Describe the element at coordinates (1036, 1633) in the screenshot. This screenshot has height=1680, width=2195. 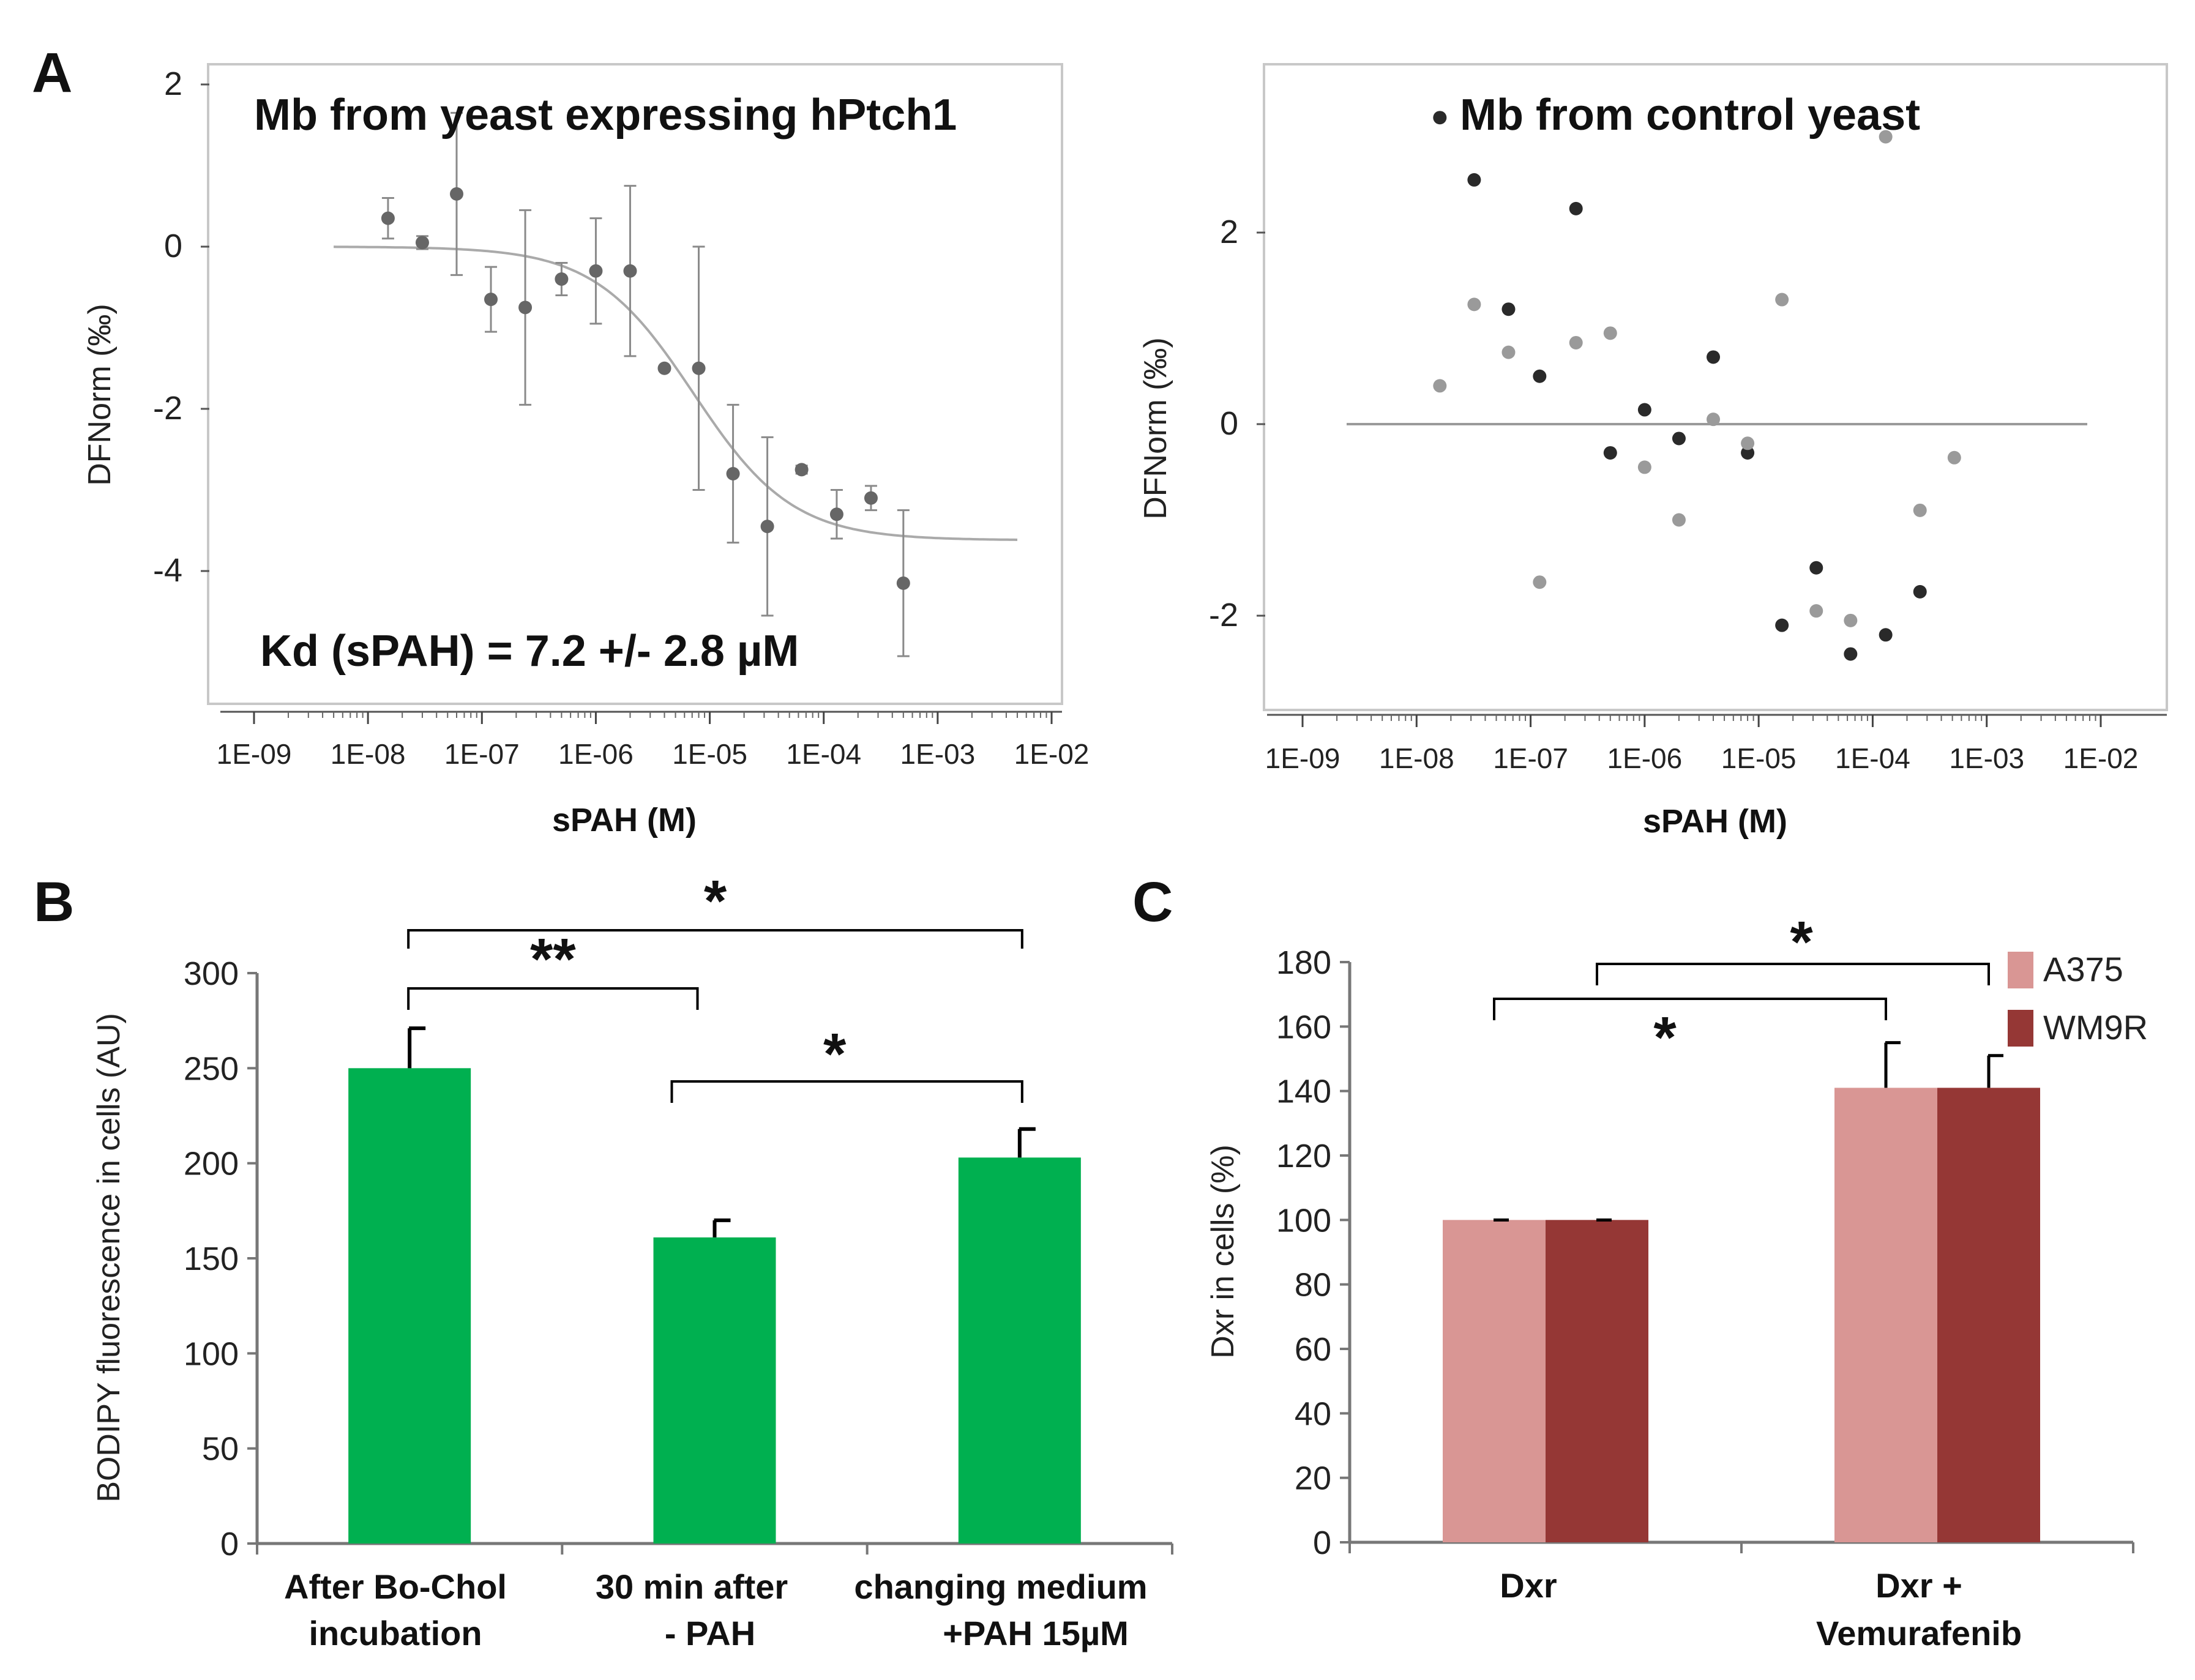
I see `panel-b-category-label: +PAH 15µM` at that location.